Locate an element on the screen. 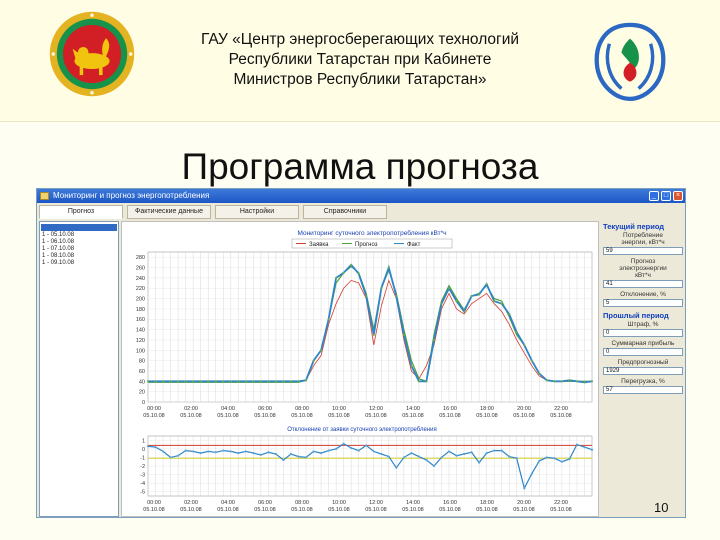 This screenshot has height=540, width=720. consumption-input: 59 is located at coordinates (643, 251).